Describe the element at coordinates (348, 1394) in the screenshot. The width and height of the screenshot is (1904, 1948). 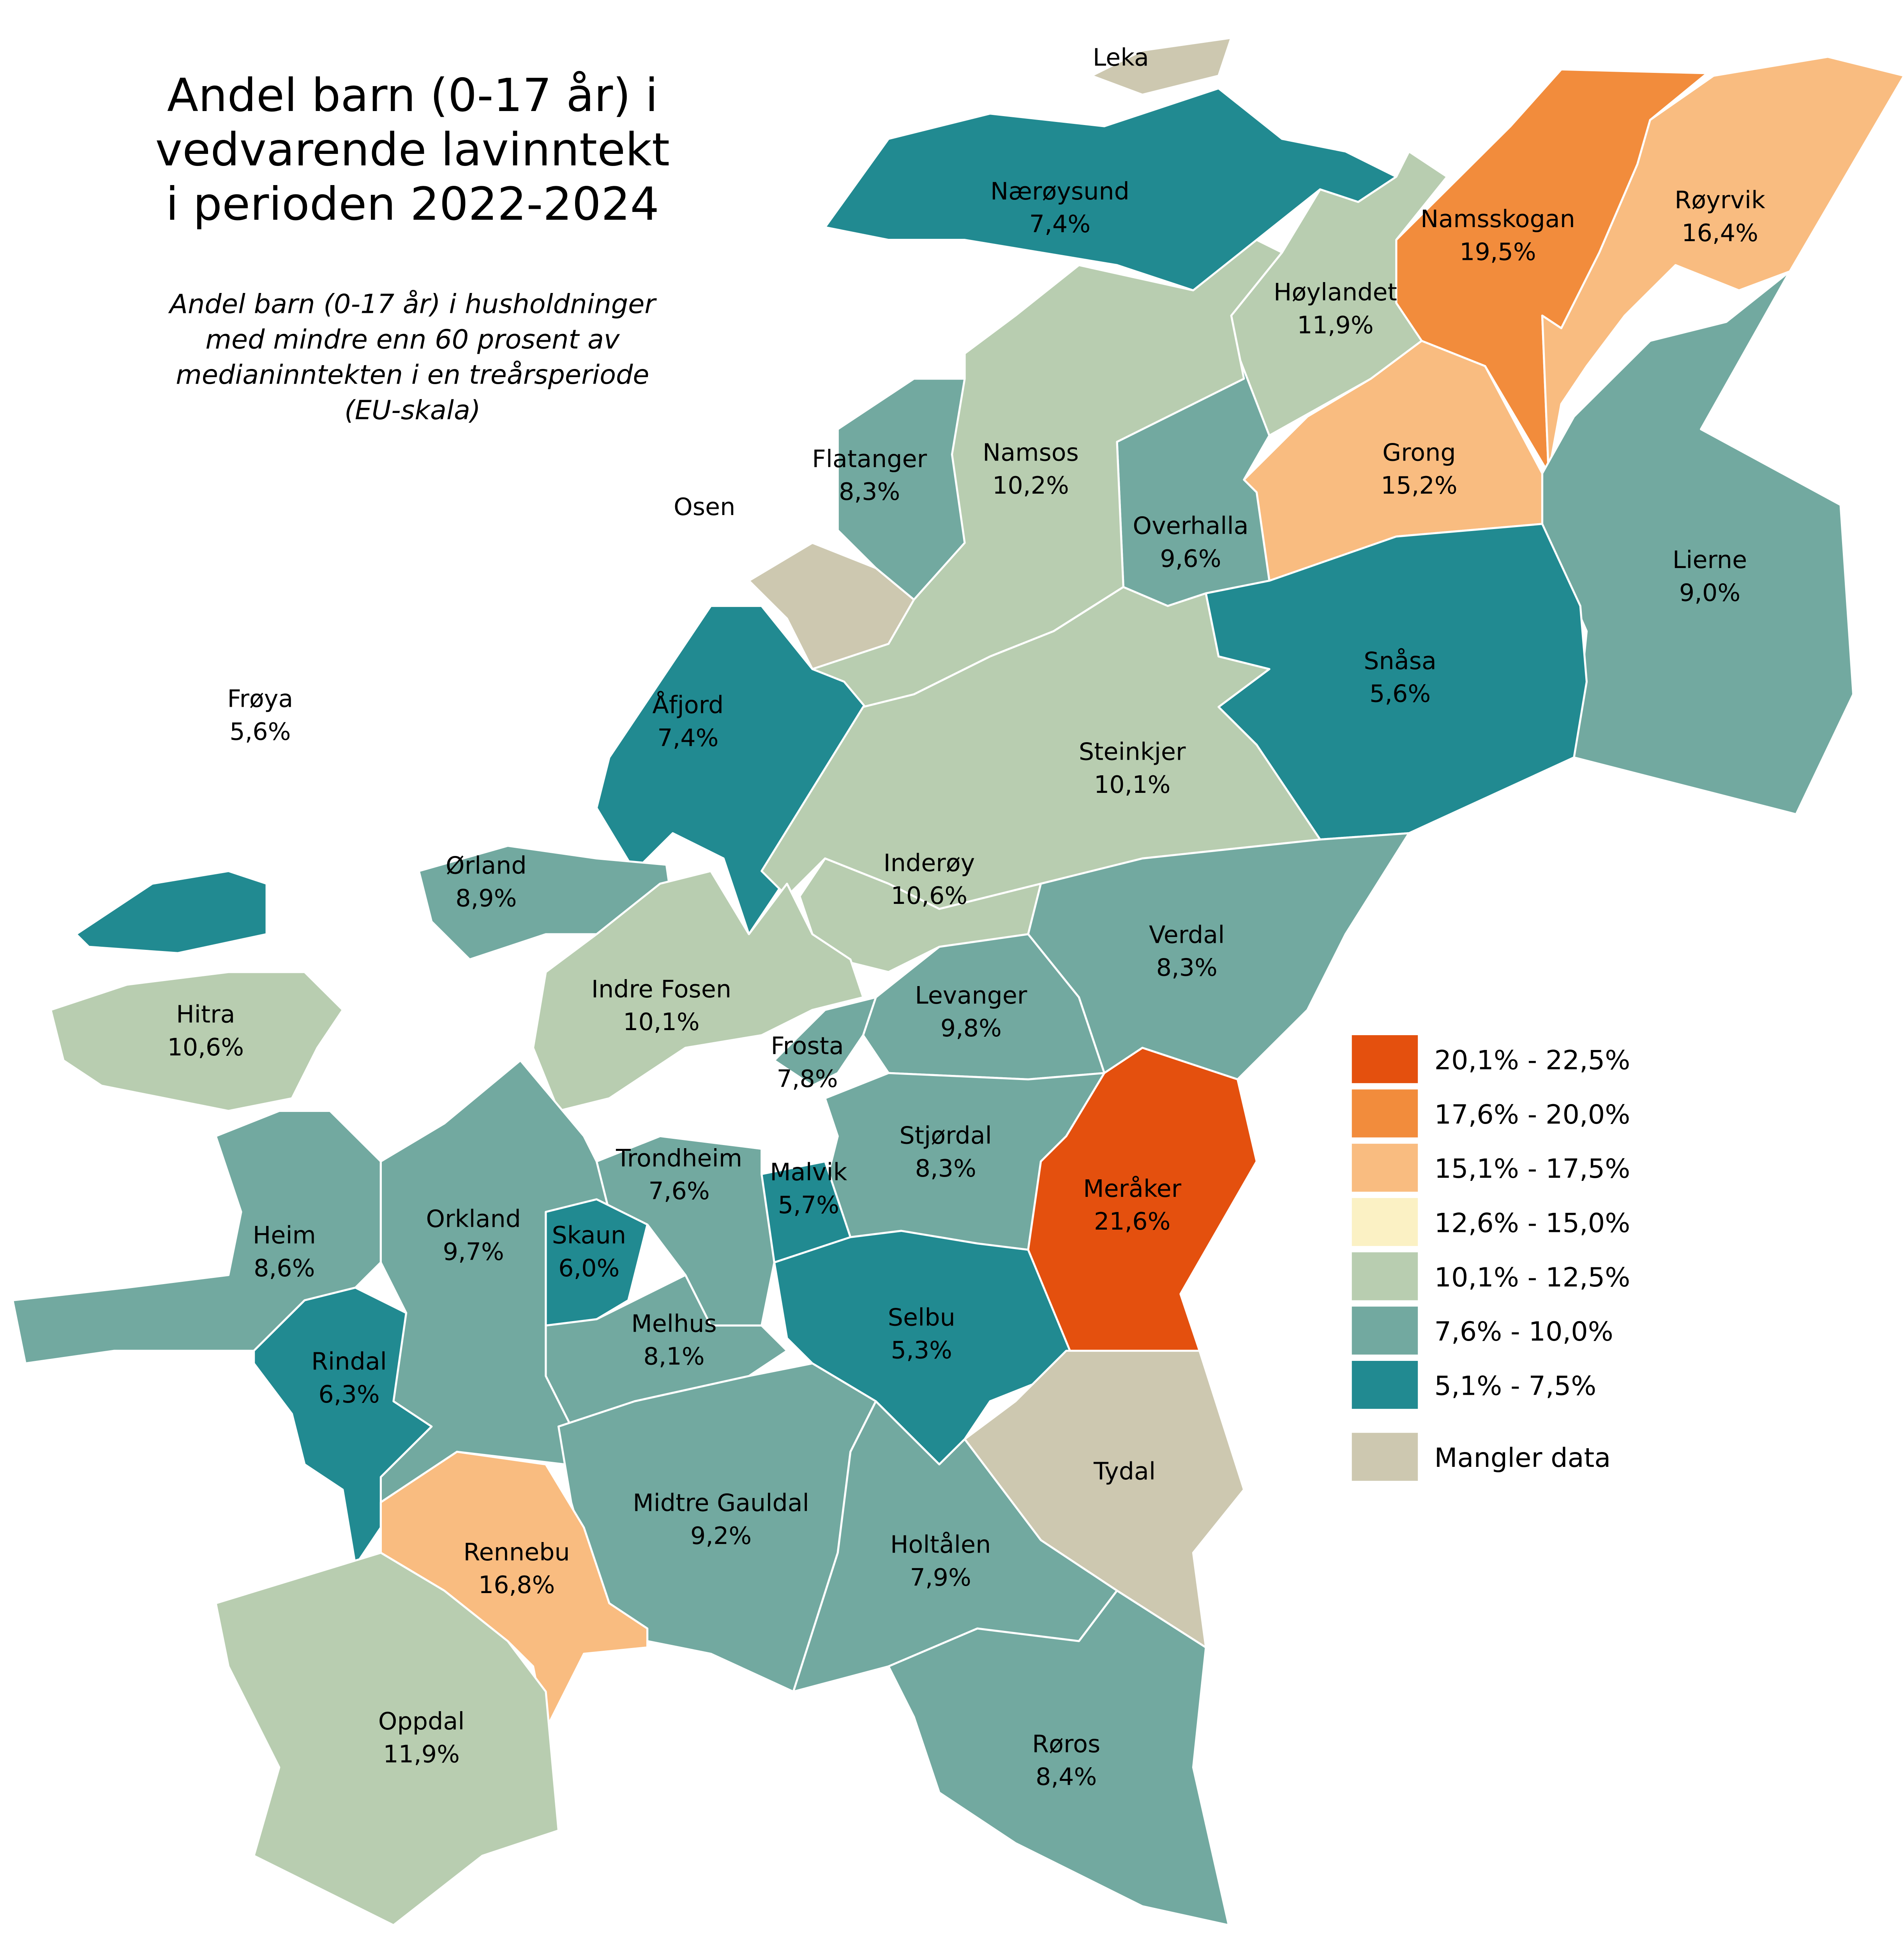
I see `municipality-value: 6,3%` at that location.